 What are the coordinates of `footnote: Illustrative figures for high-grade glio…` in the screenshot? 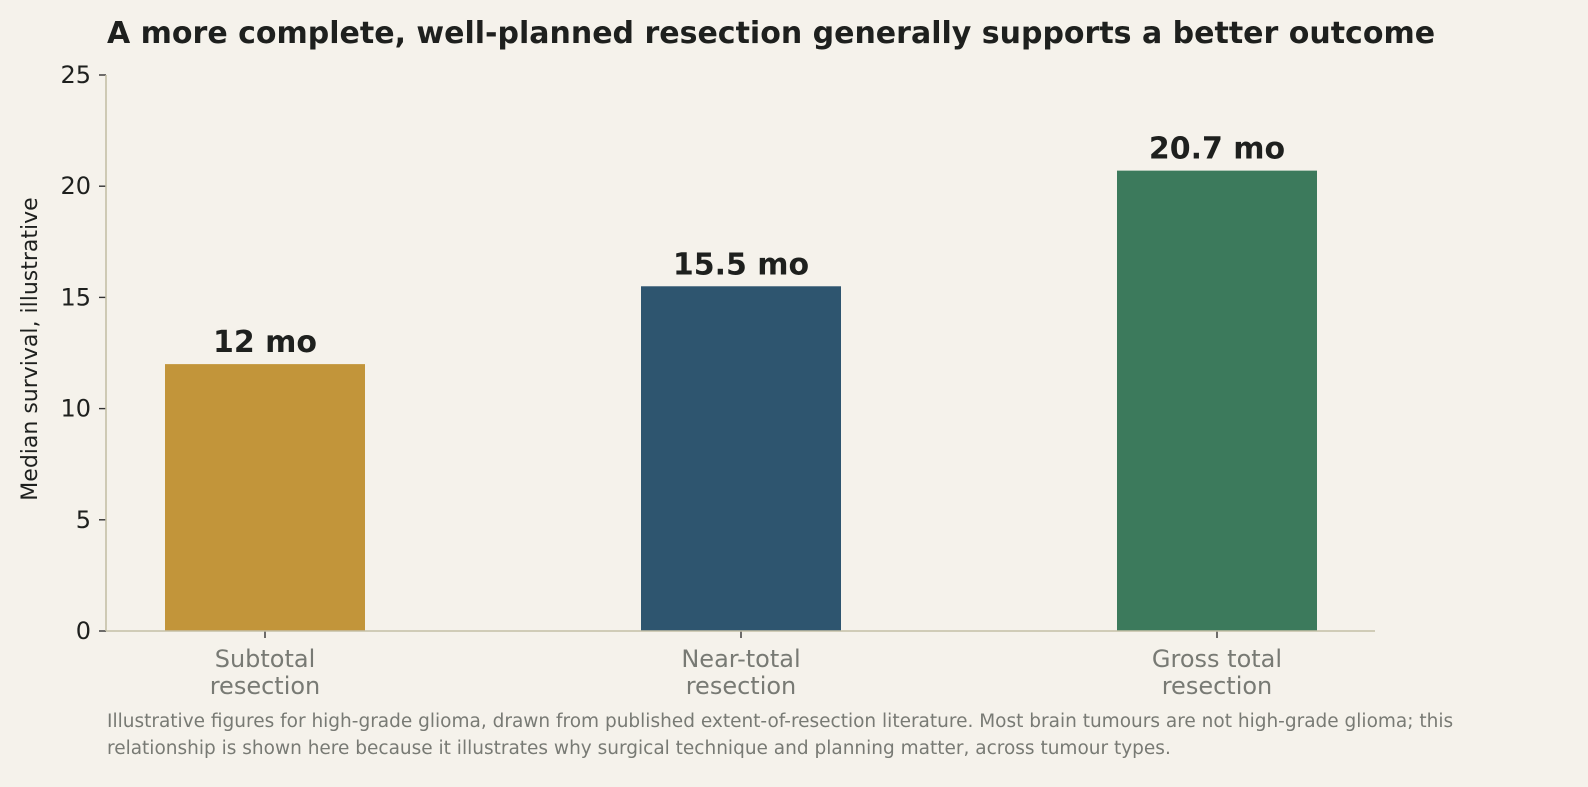 It's located at (780, 735).